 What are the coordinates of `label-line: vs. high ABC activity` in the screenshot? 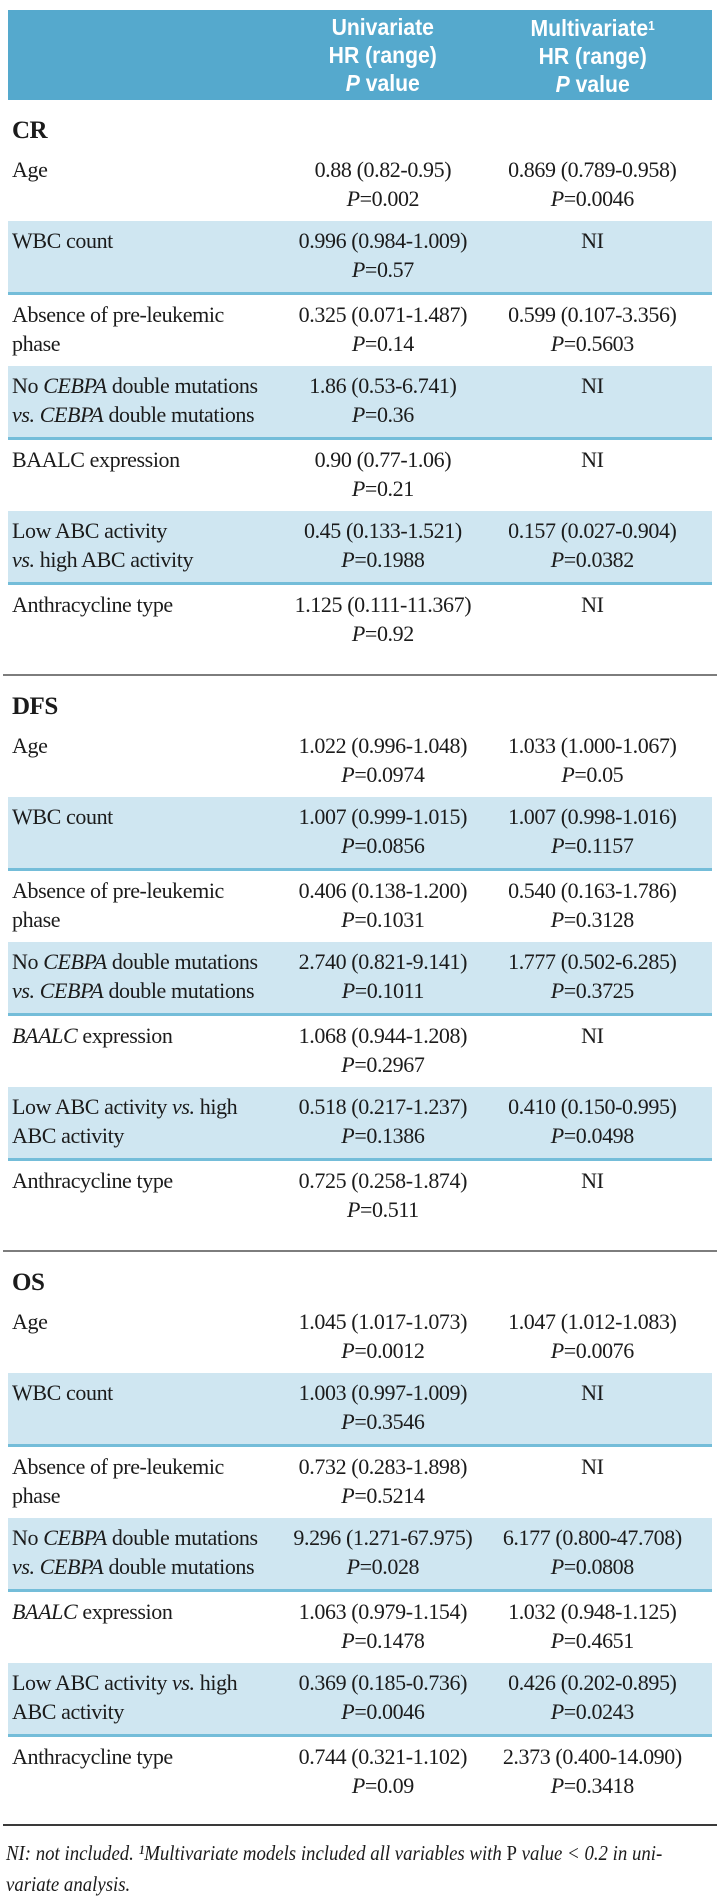 It's located at (152, 559).